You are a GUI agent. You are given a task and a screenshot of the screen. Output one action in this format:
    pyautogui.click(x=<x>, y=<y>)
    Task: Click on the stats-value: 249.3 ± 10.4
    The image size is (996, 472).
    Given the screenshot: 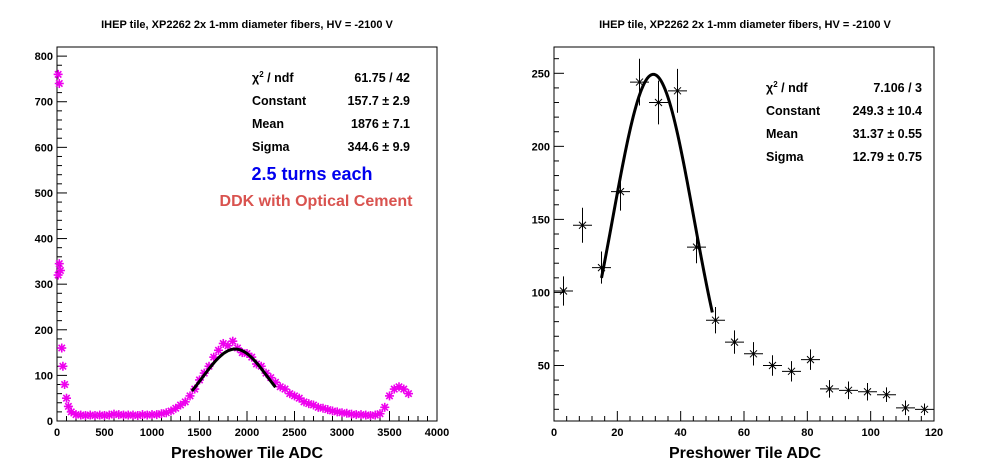 What is the action you would take?
    pyautogui.click(x=887, y=111)
    